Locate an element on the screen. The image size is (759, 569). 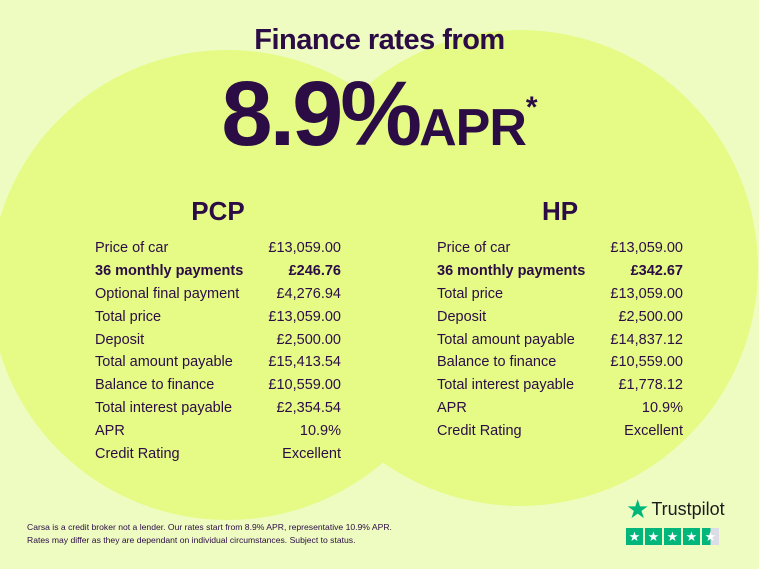
table-row: Total amount payable £14,837.12 is located at coordinates (560, 340).